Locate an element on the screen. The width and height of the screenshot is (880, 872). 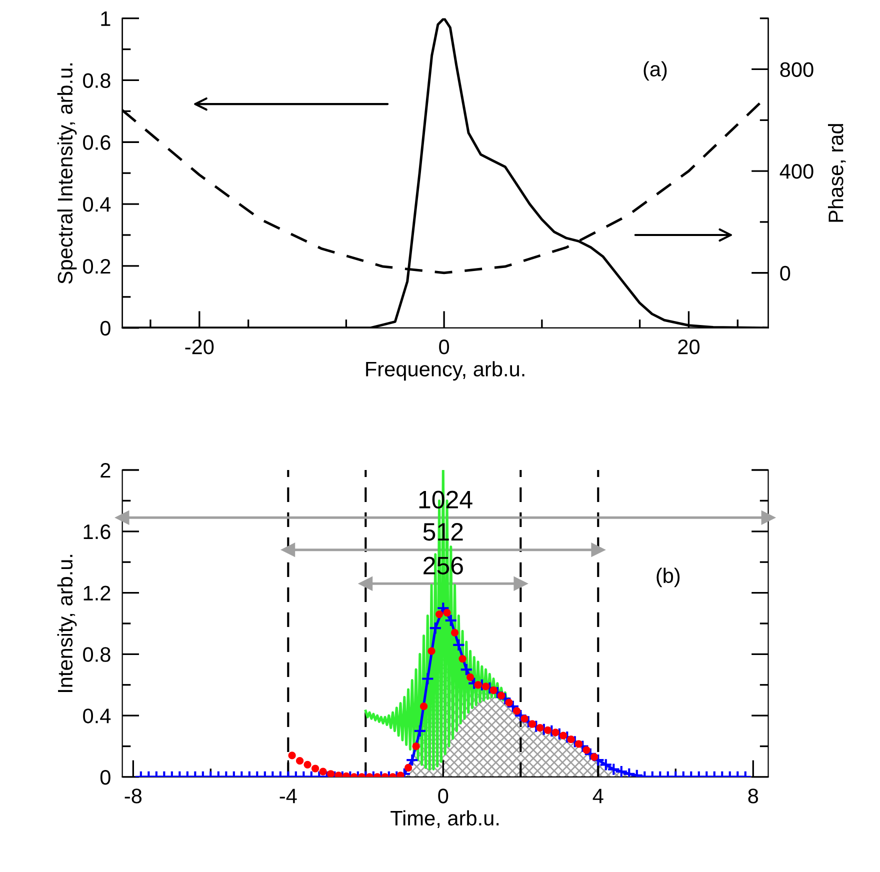
y-axis-title: Spectral Intensity, arb.u. is located at coordinates (67, 173).